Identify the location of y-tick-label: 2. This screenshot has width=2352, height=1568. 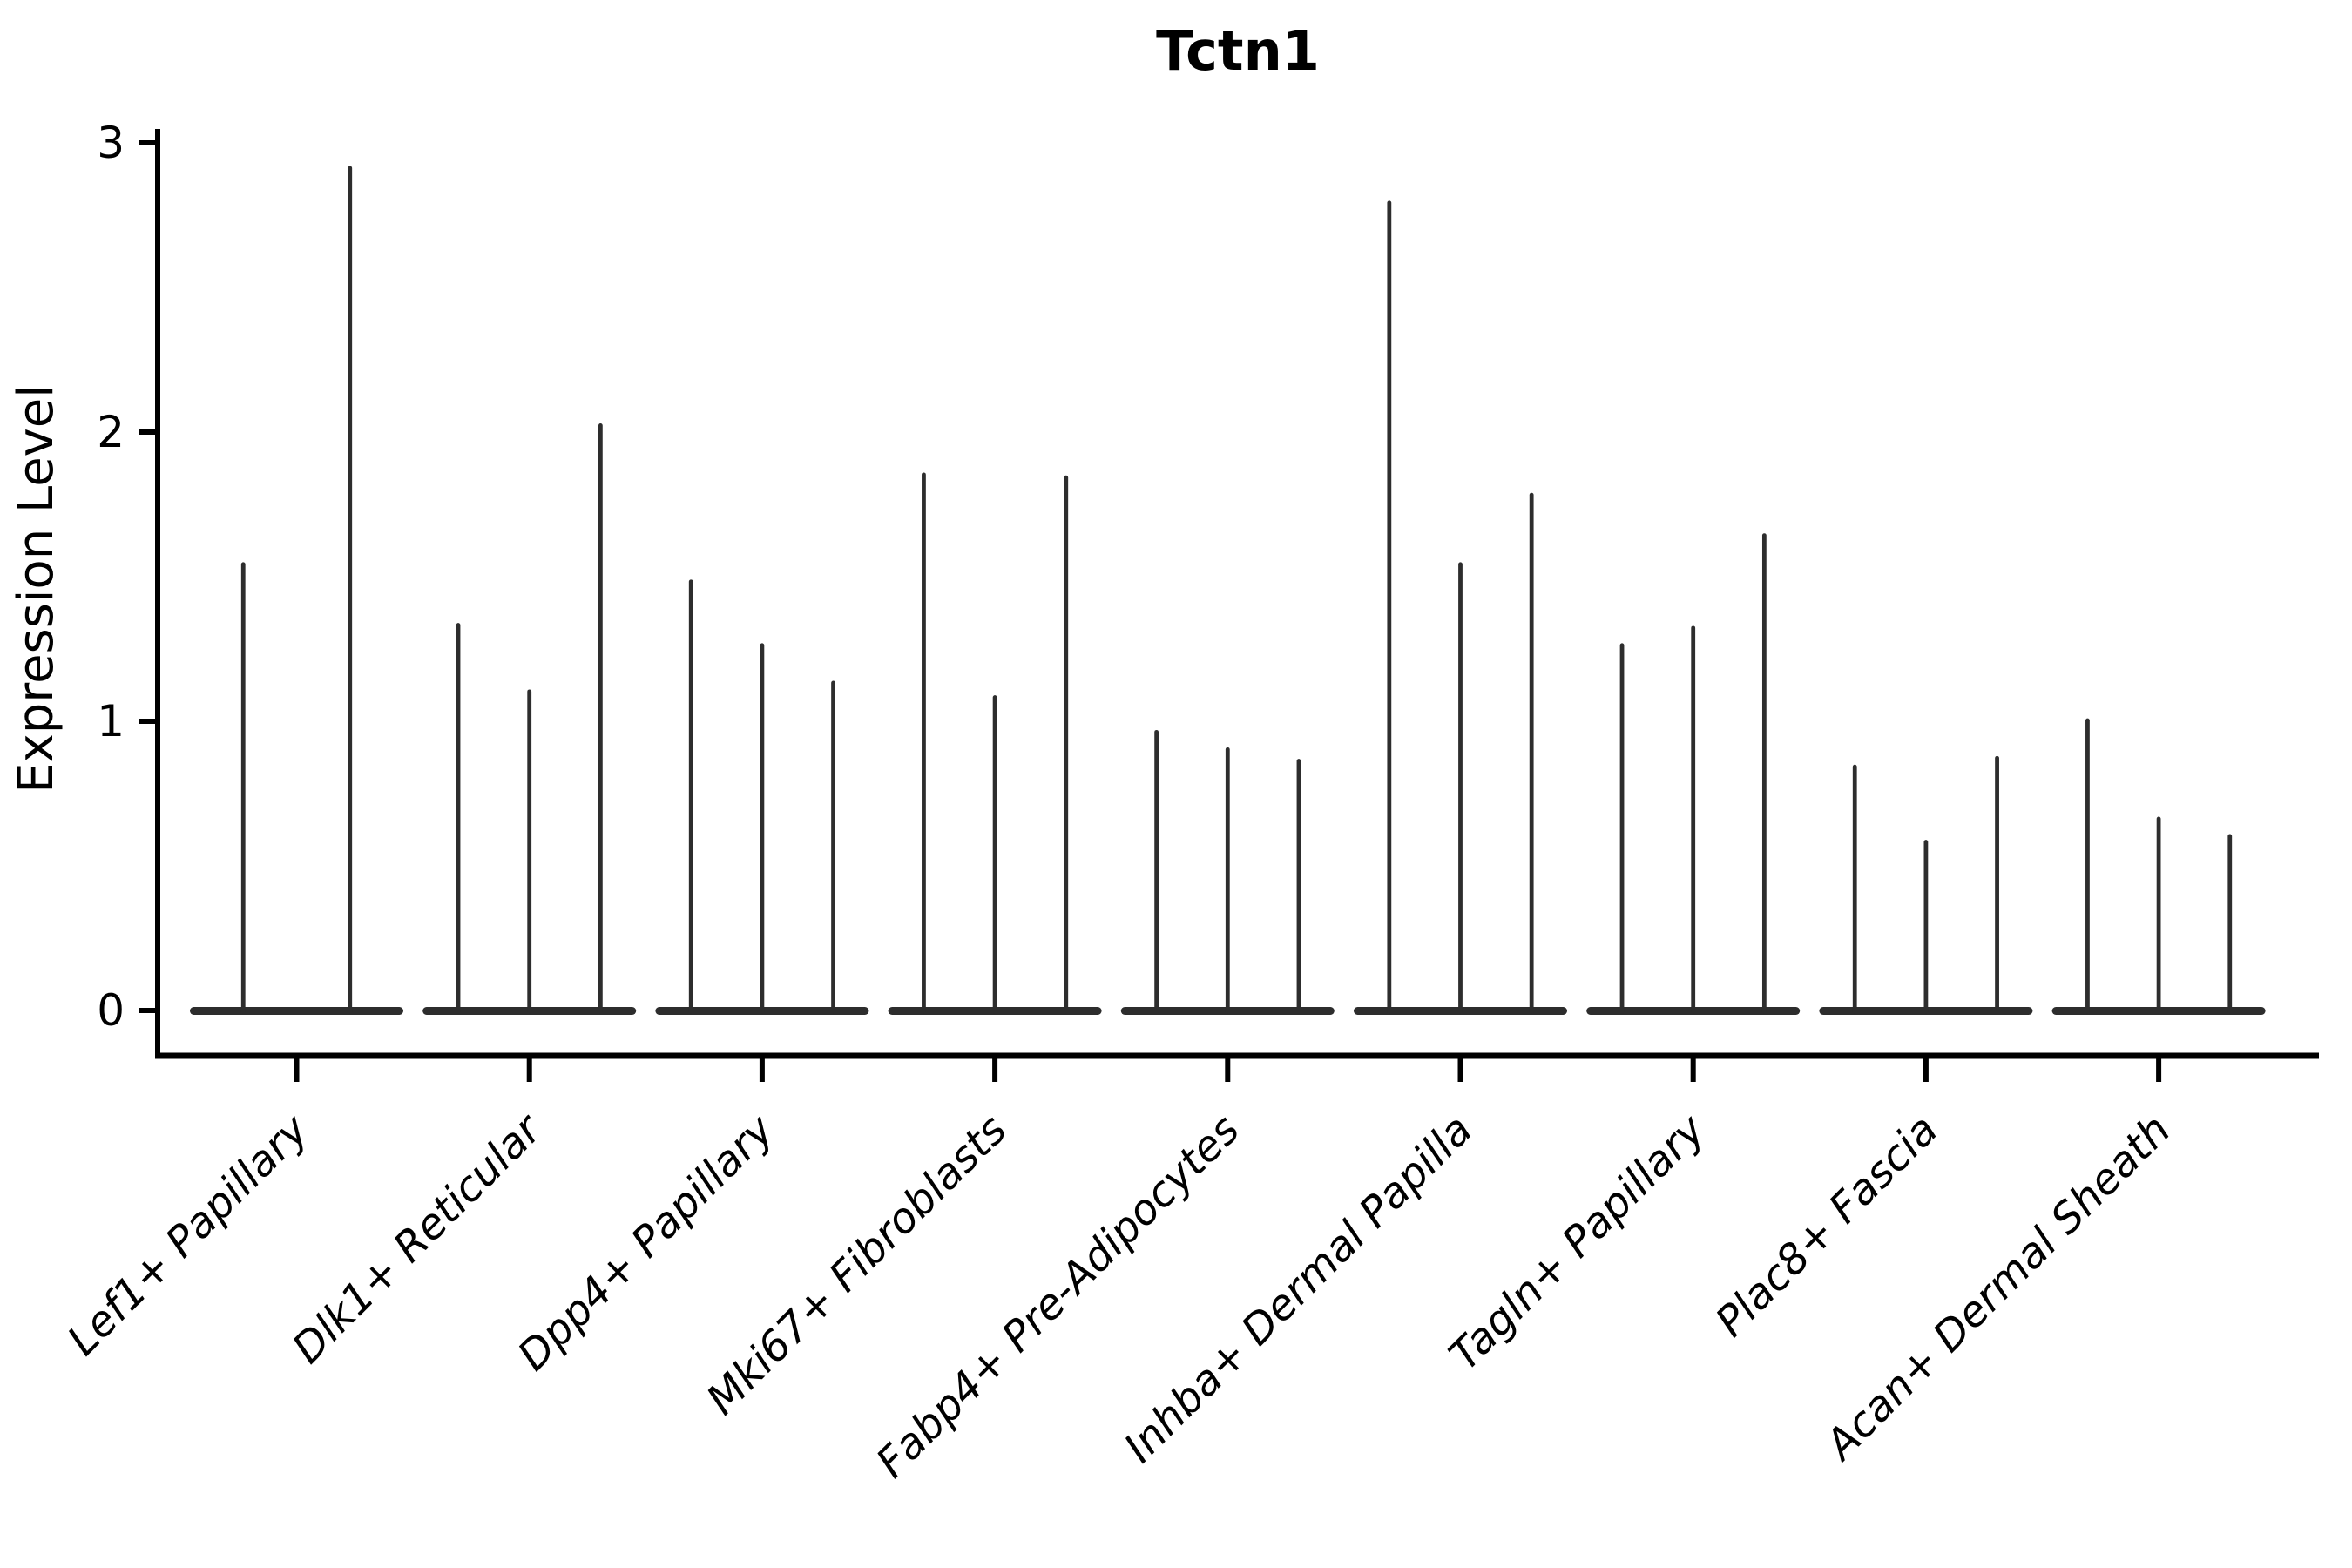
(111, 432).